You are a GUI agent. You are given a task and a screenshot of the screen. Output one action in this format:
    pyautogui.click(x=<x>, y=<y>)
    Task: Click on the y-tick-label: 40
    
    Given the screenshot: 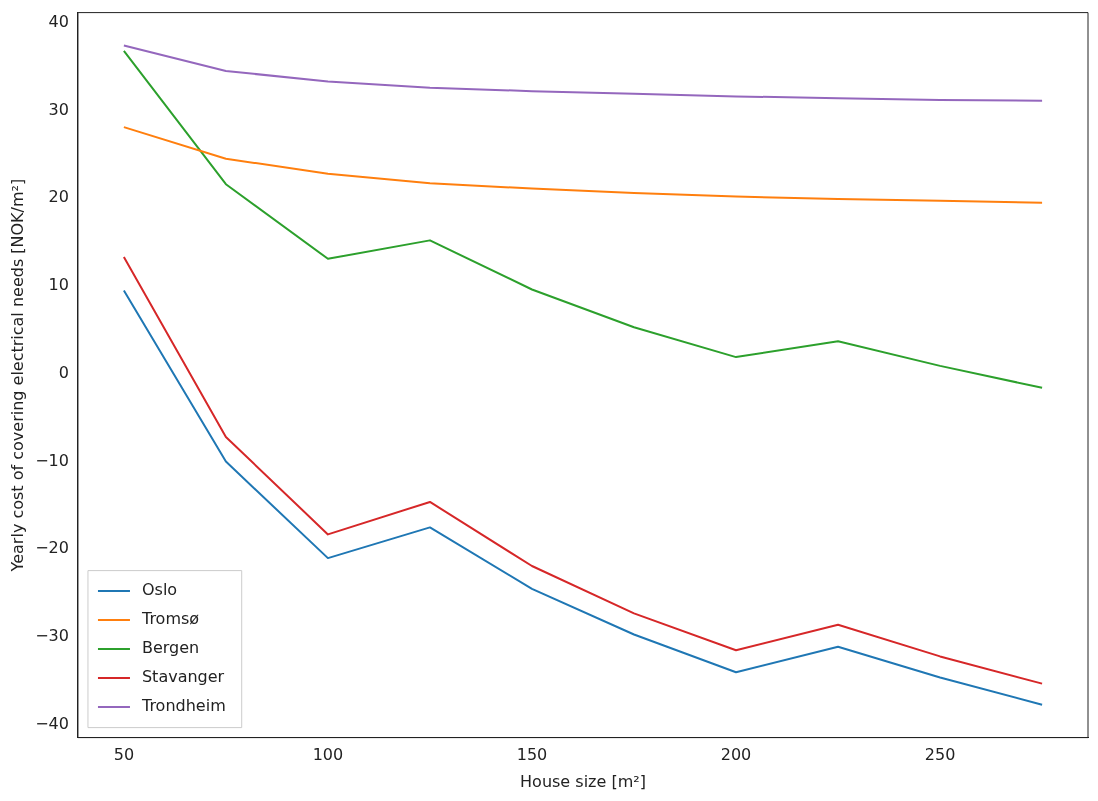 What is the action you would take?
    pyautogui.click(x=58, y=21)
    